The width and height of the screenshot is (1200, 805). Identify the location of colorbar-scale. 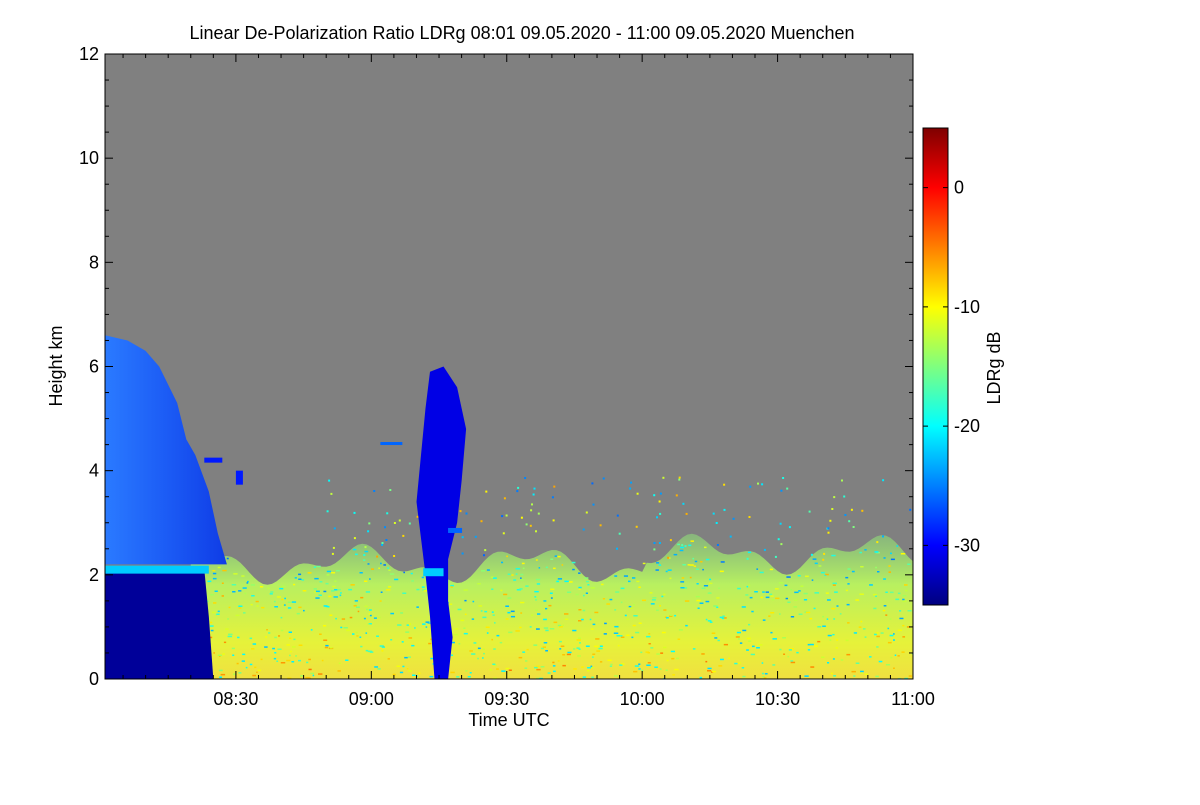
(935, 366).